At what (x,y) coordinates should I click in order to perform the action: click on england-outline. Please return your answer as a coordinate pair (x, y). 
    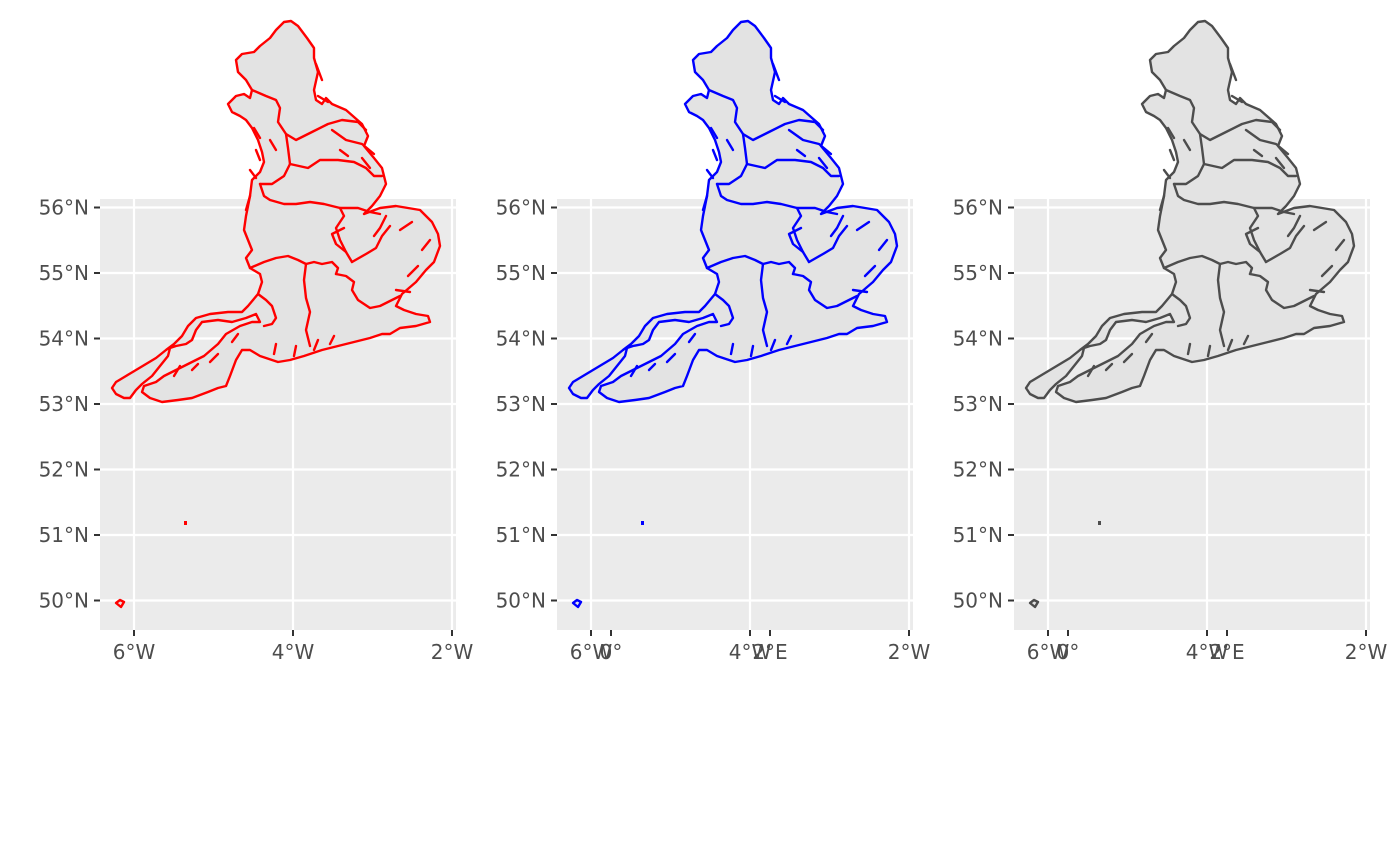
    Looking at the image, I should click on (733, 211).